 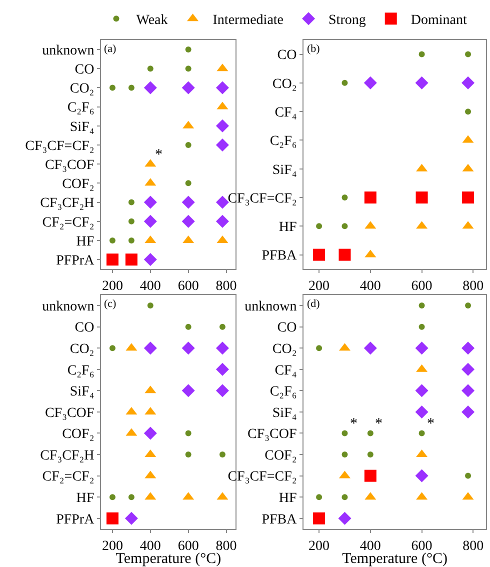 What do you see at coordinates (110, 304) in the screenshot?
I see `annotation: (c)` at bounding box center [110, 304].